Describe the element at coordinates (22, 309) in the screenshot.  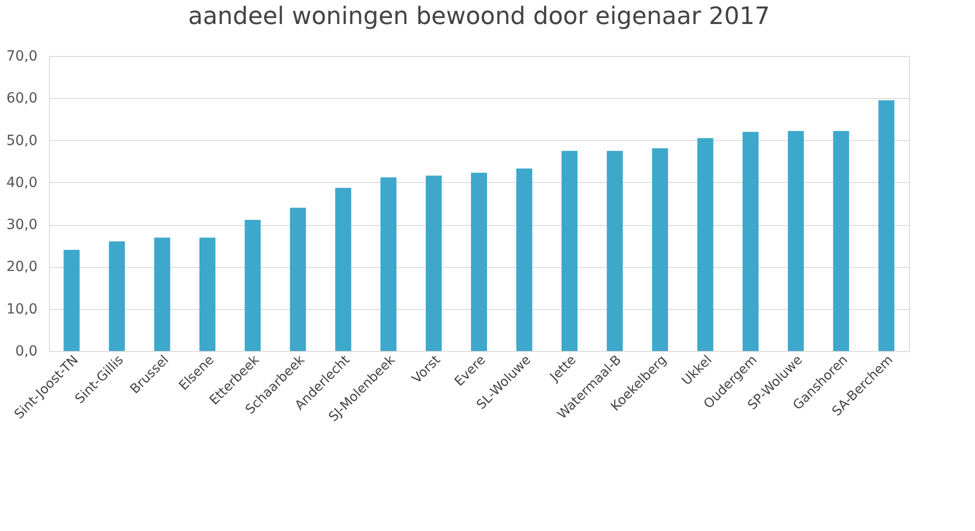
I see `y-tick-label: 10,0` at that location.